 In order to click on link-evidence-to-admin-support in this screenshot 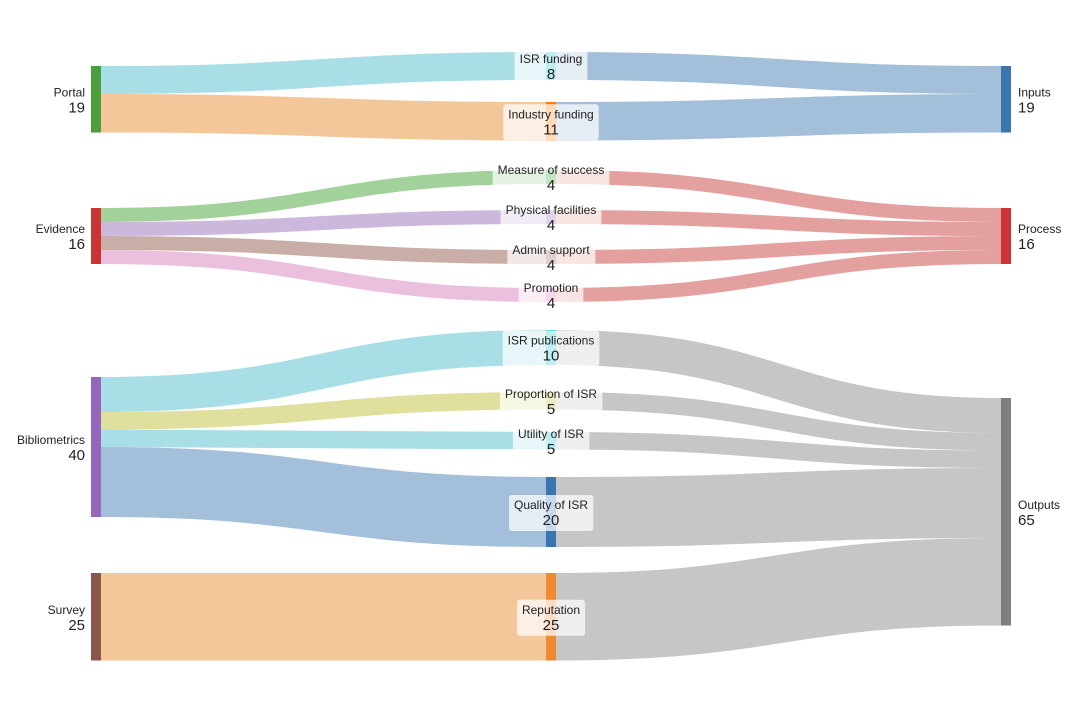, I will do `click(323, 250)`.